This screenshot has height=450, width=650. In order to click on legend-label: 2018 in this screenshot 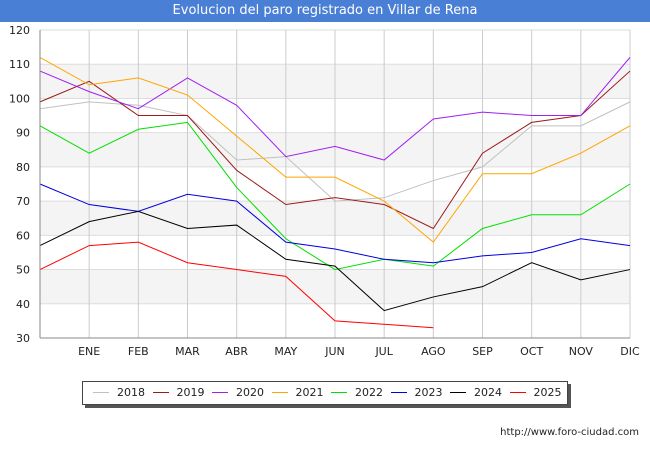, I will do `click(131, 392)`.